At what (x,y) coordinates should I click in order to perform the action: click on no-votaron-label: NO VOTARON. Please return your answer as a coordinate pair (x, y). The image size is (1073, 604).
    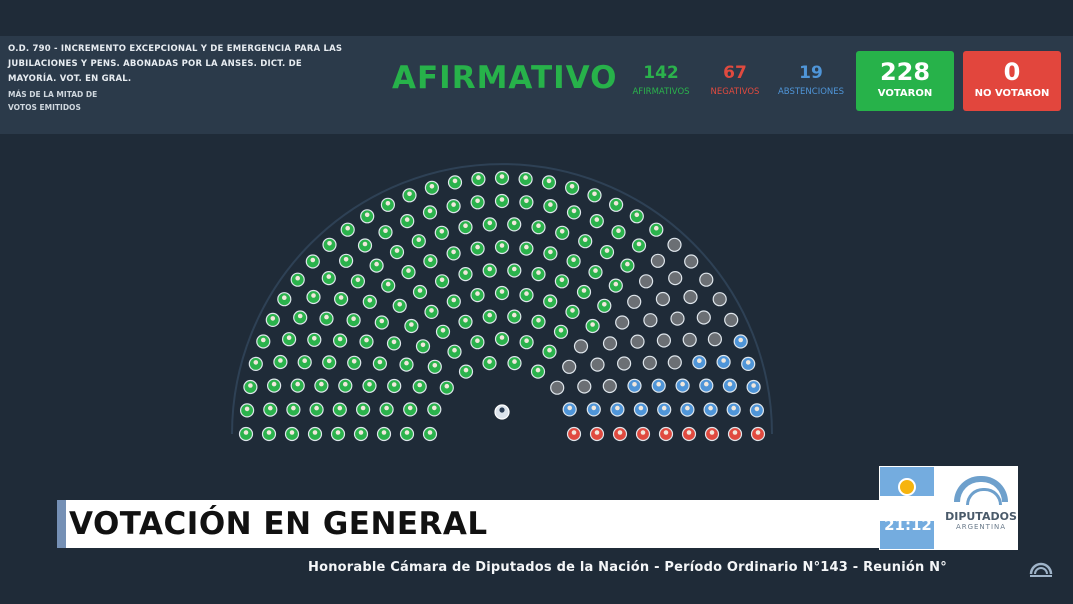
    Looking at the image, I should click on (1012, 93).